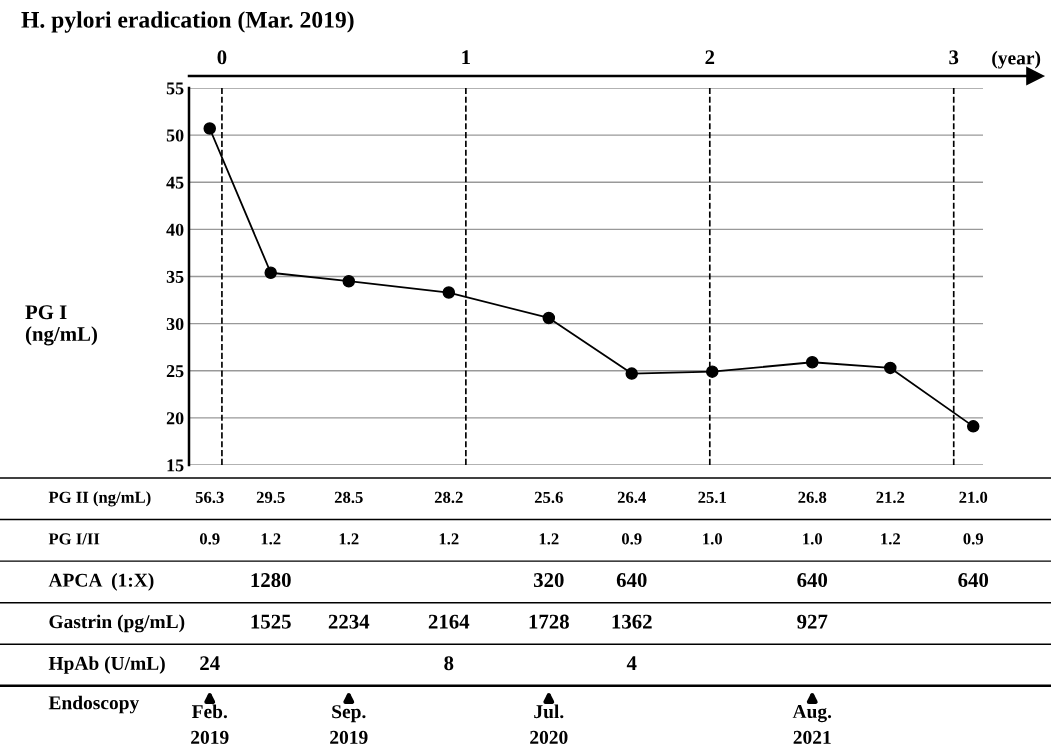 This screenshot has width=1051, height=744. I want to click on text: 24, so click(210, 663).